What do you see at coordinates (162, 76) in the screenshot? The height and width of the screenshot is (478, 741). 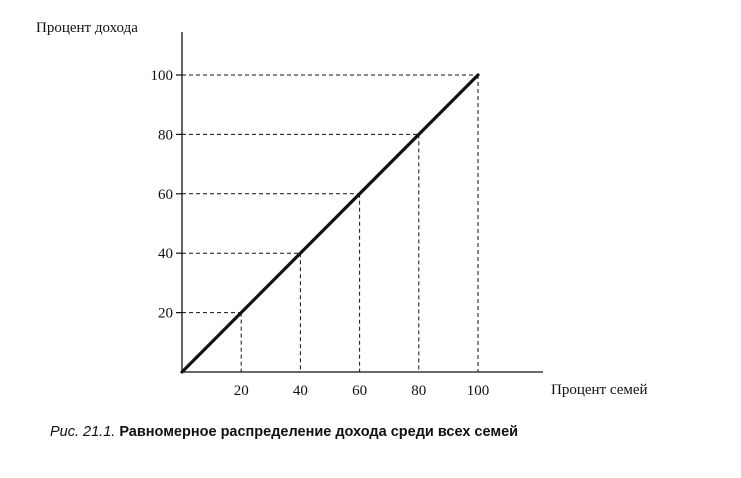 I see `y-tick-label: 100` at bounding box center [162, 76].